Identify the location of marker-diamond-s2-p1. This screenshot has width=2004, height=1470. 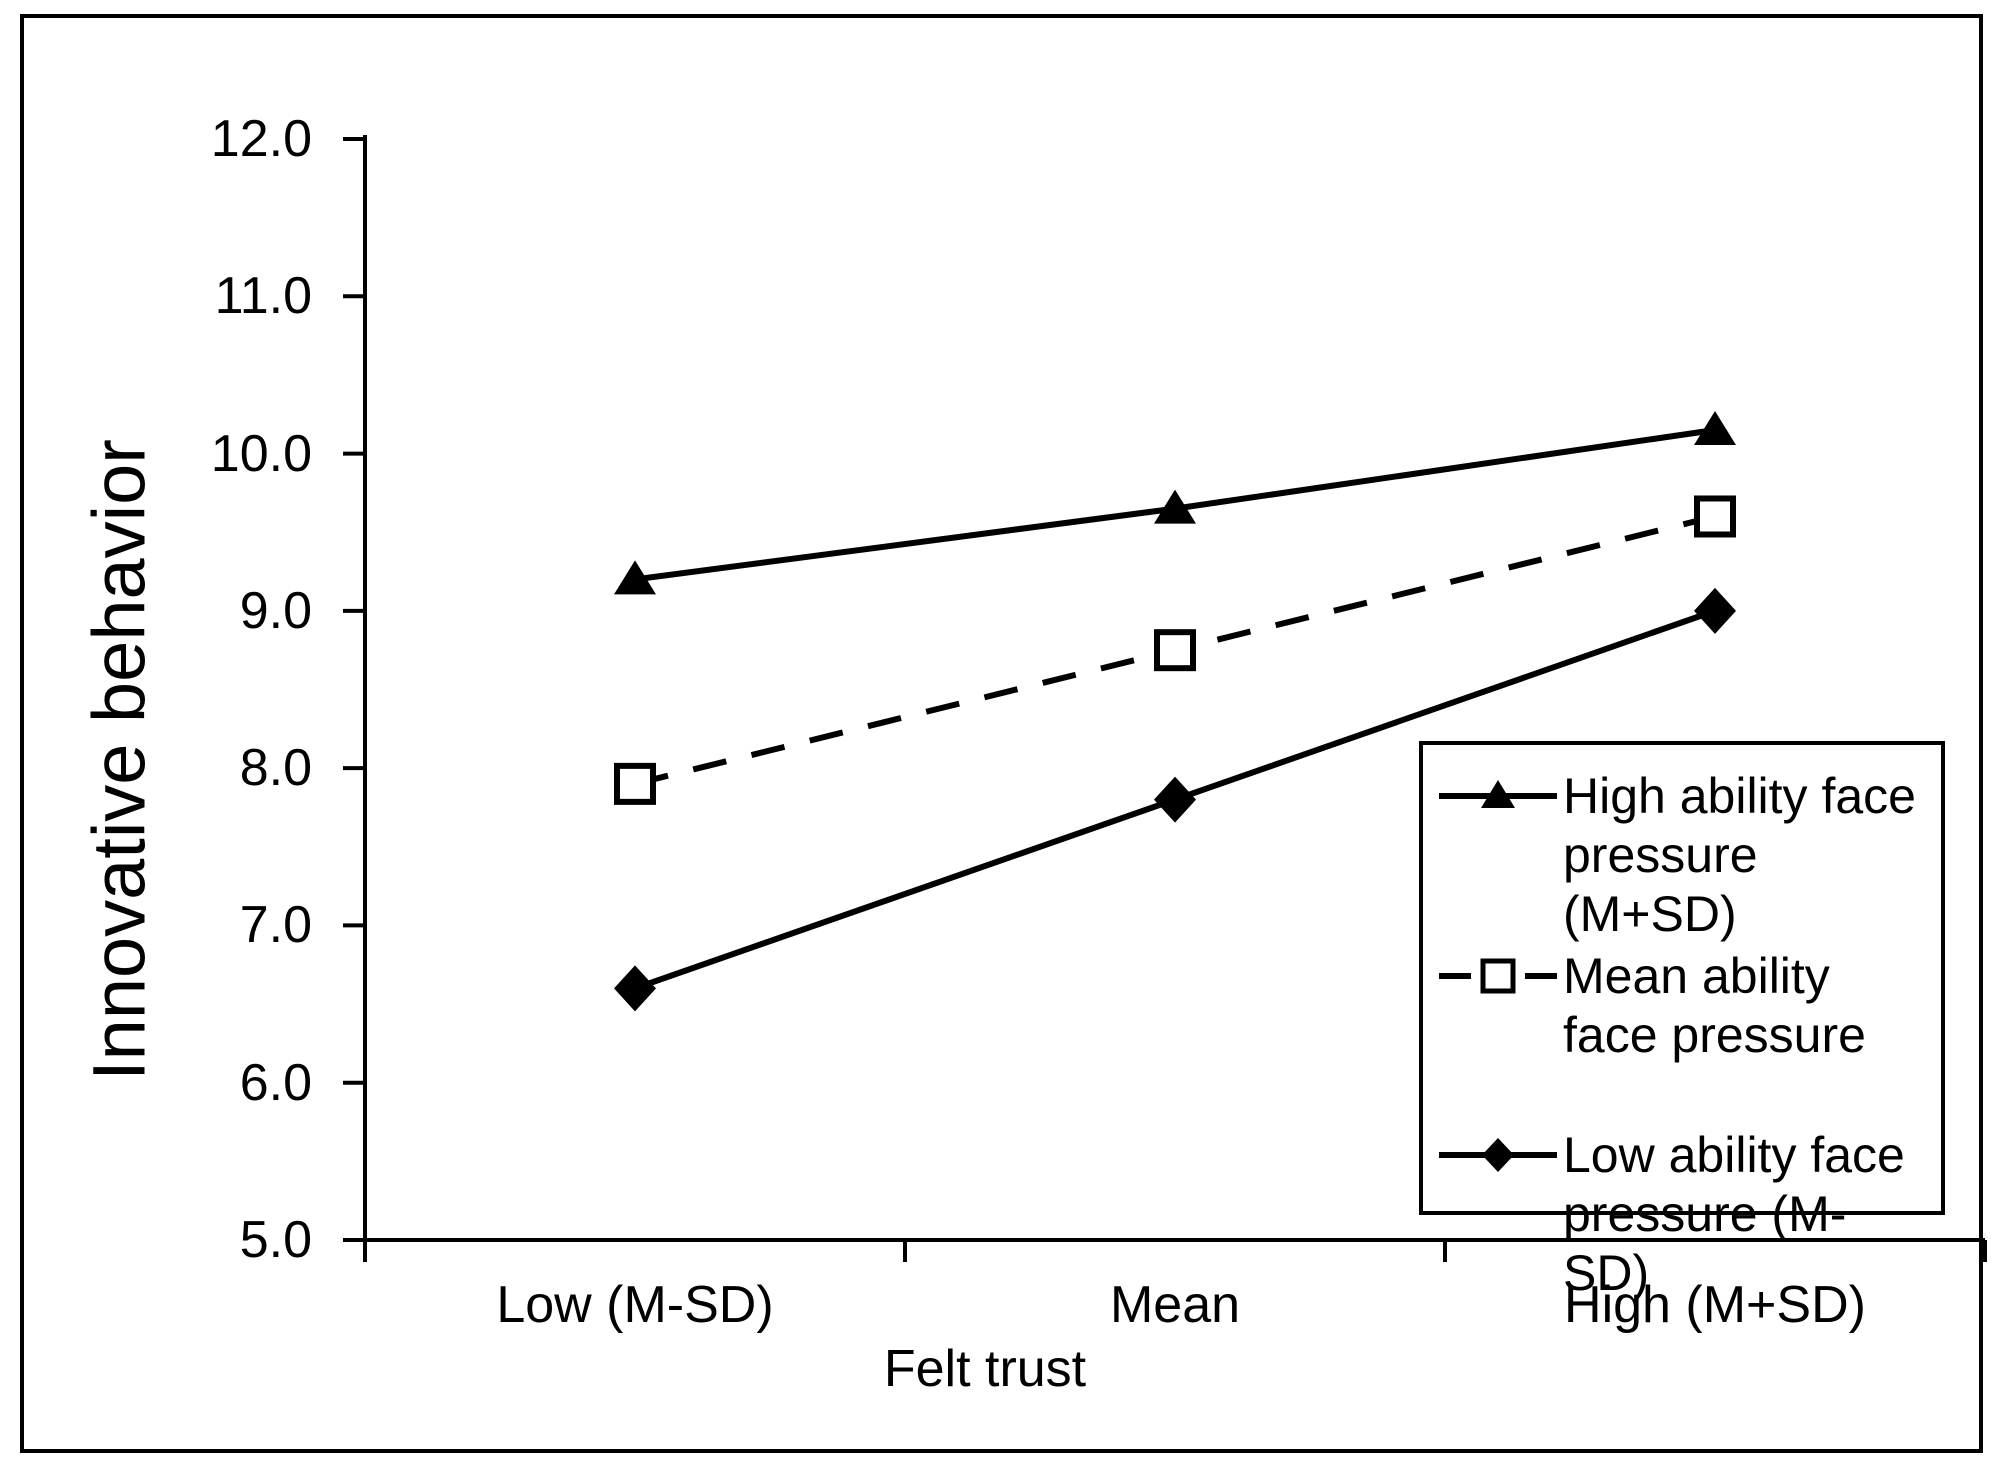
(1175, 799).